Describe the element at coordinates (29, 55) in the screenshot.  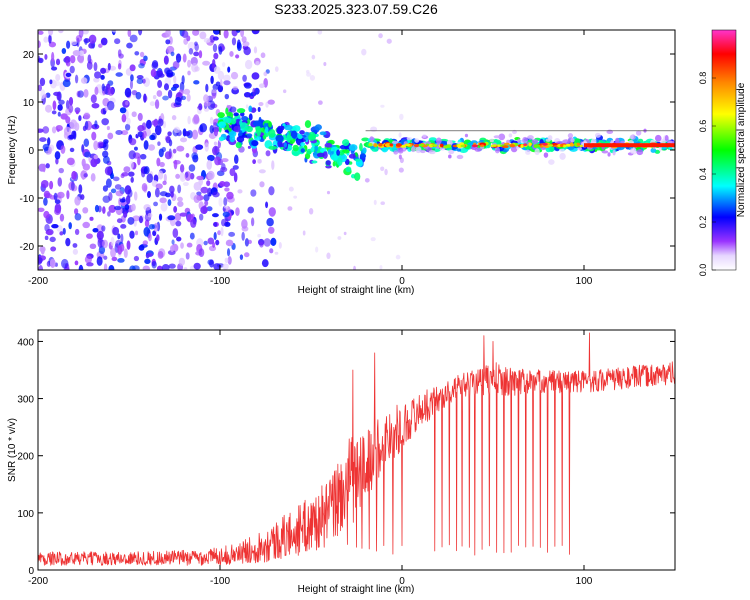
I see `spectrogram-y-tick-label: 20` at that location.